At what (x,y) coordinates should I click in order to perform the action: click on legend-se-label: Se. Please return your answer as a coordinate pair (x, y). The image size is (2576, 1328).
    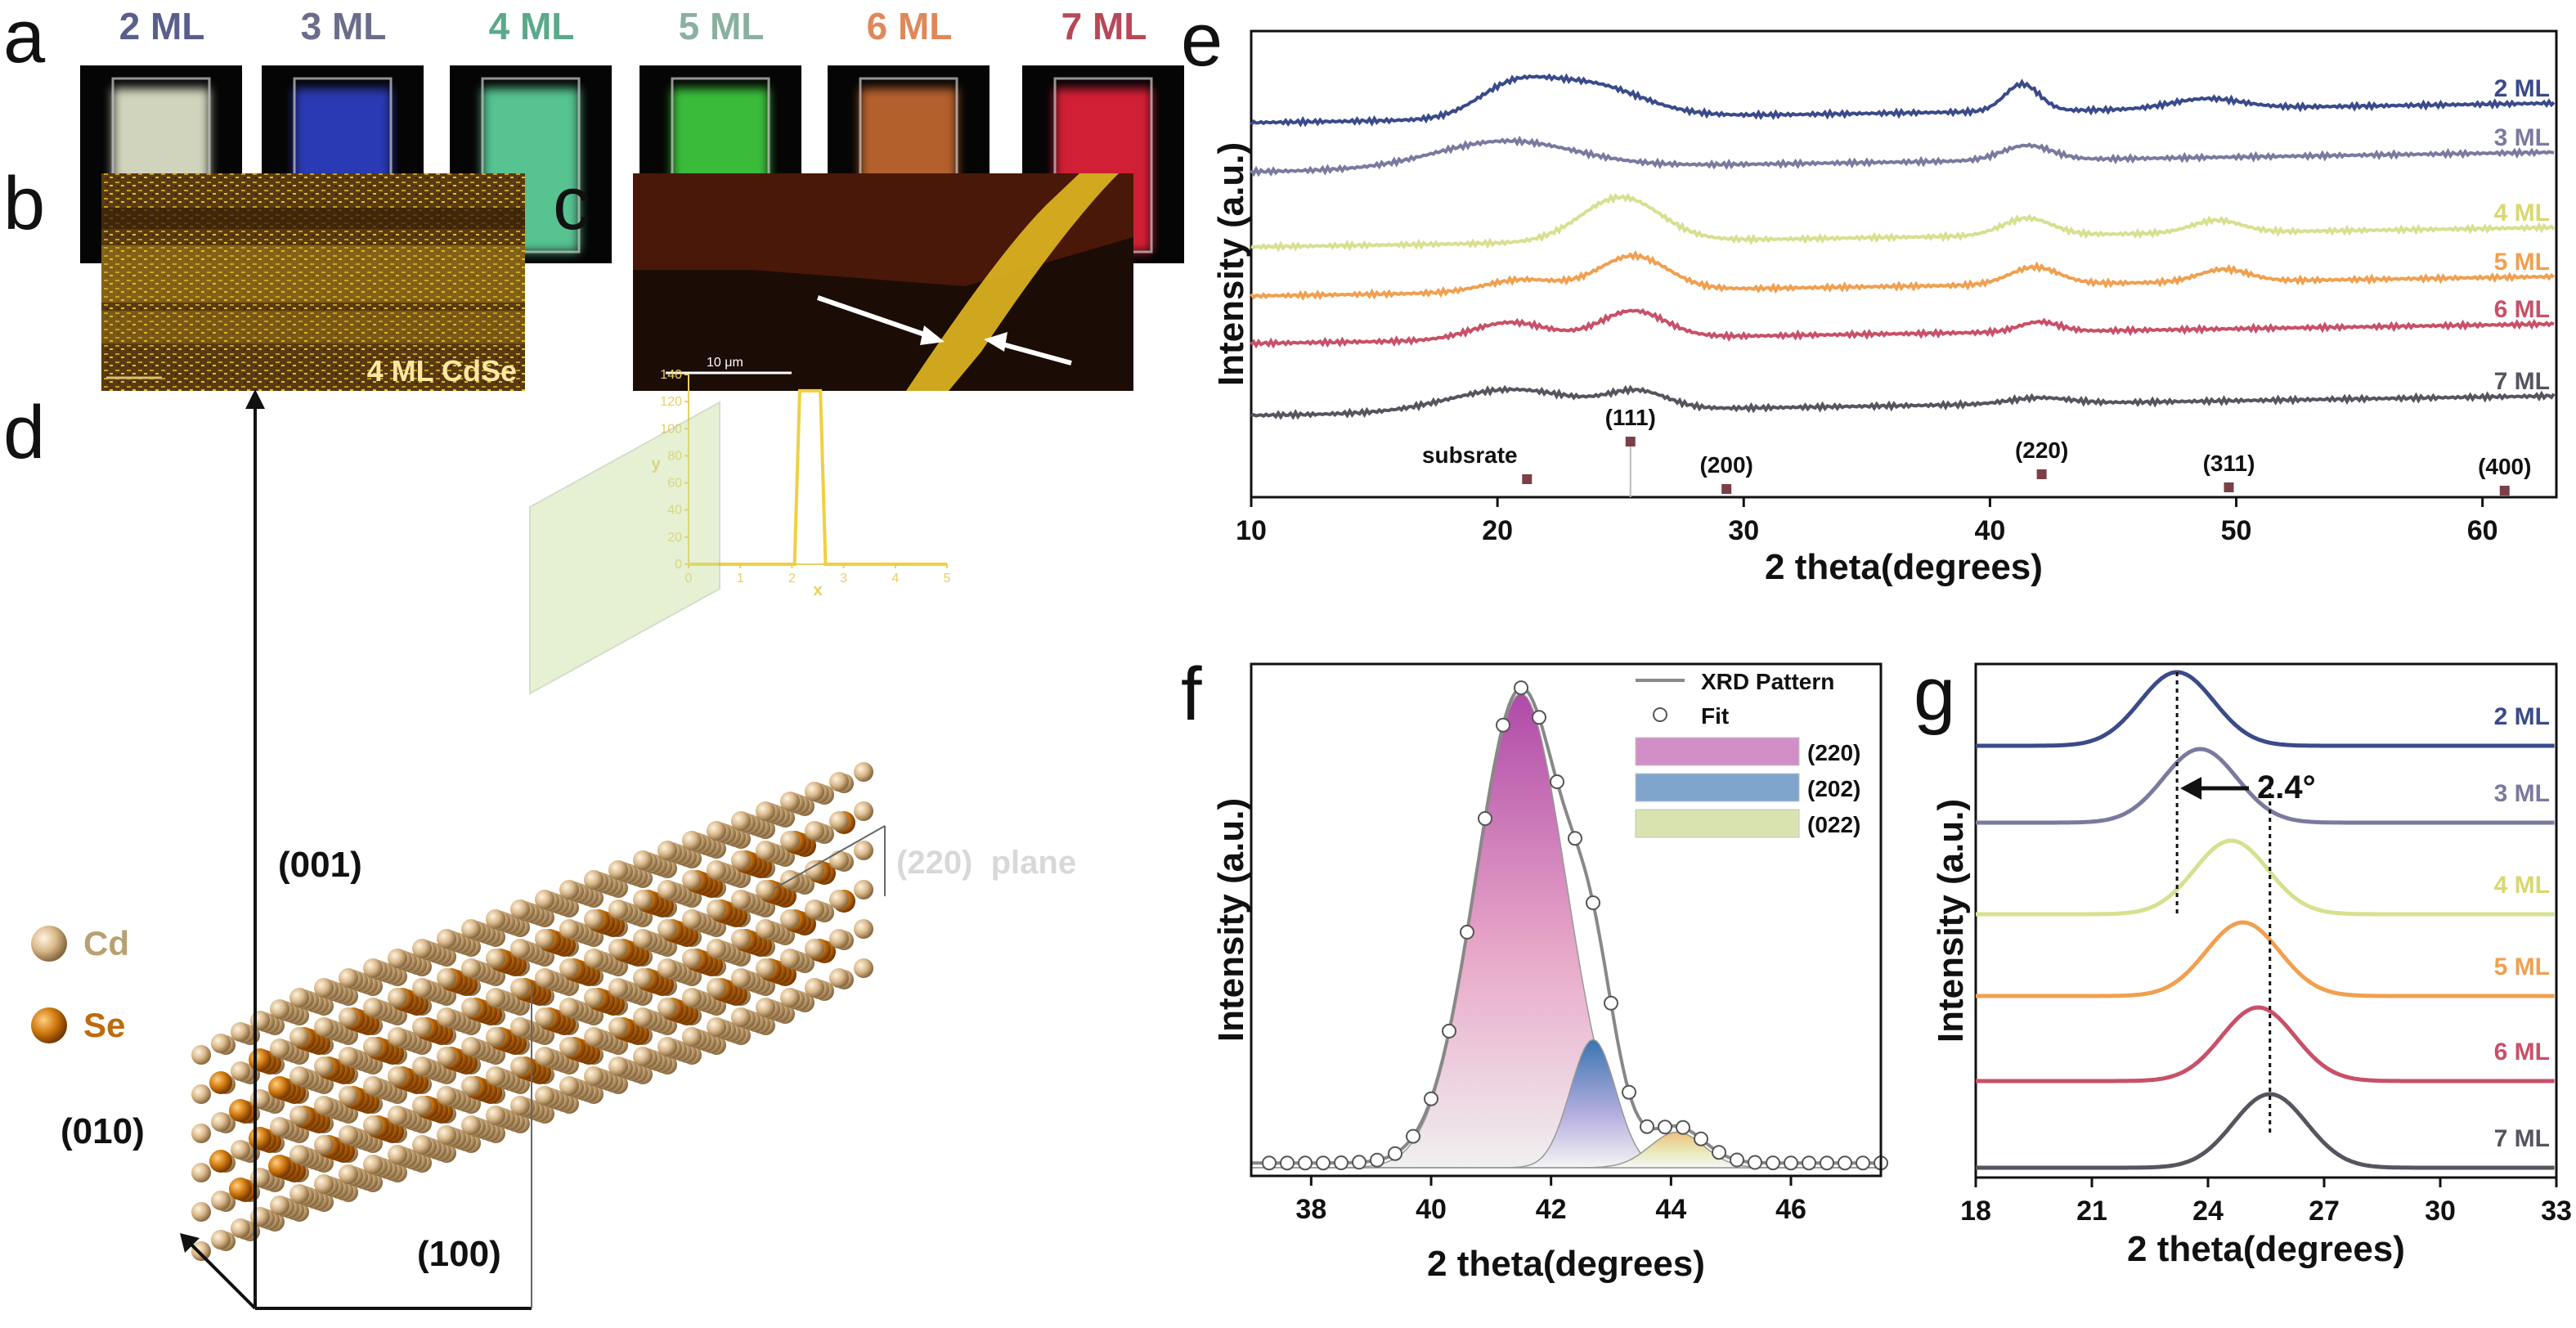
    Looking at the image, I should click on (104, 1025).